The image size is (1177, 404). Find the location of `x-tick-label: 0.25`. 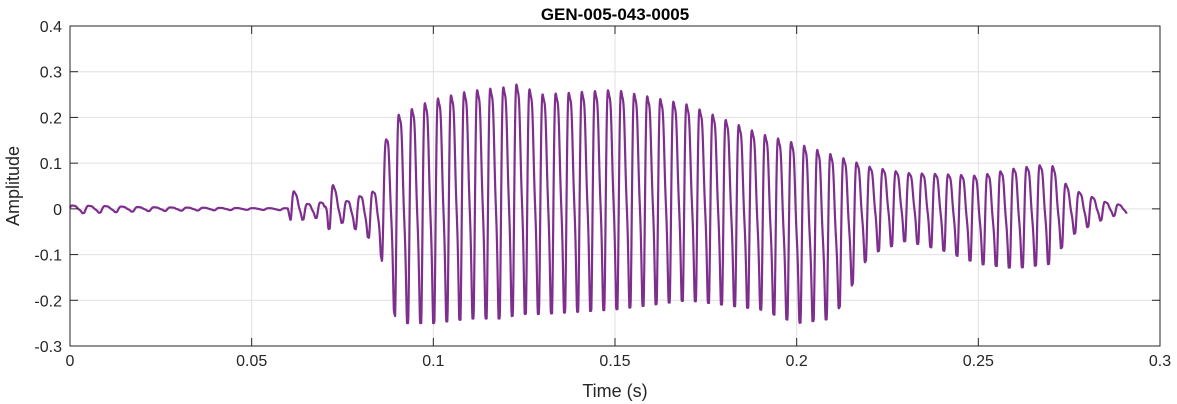

x-tick-label: 0.25 is located at coordinates (978, 361).